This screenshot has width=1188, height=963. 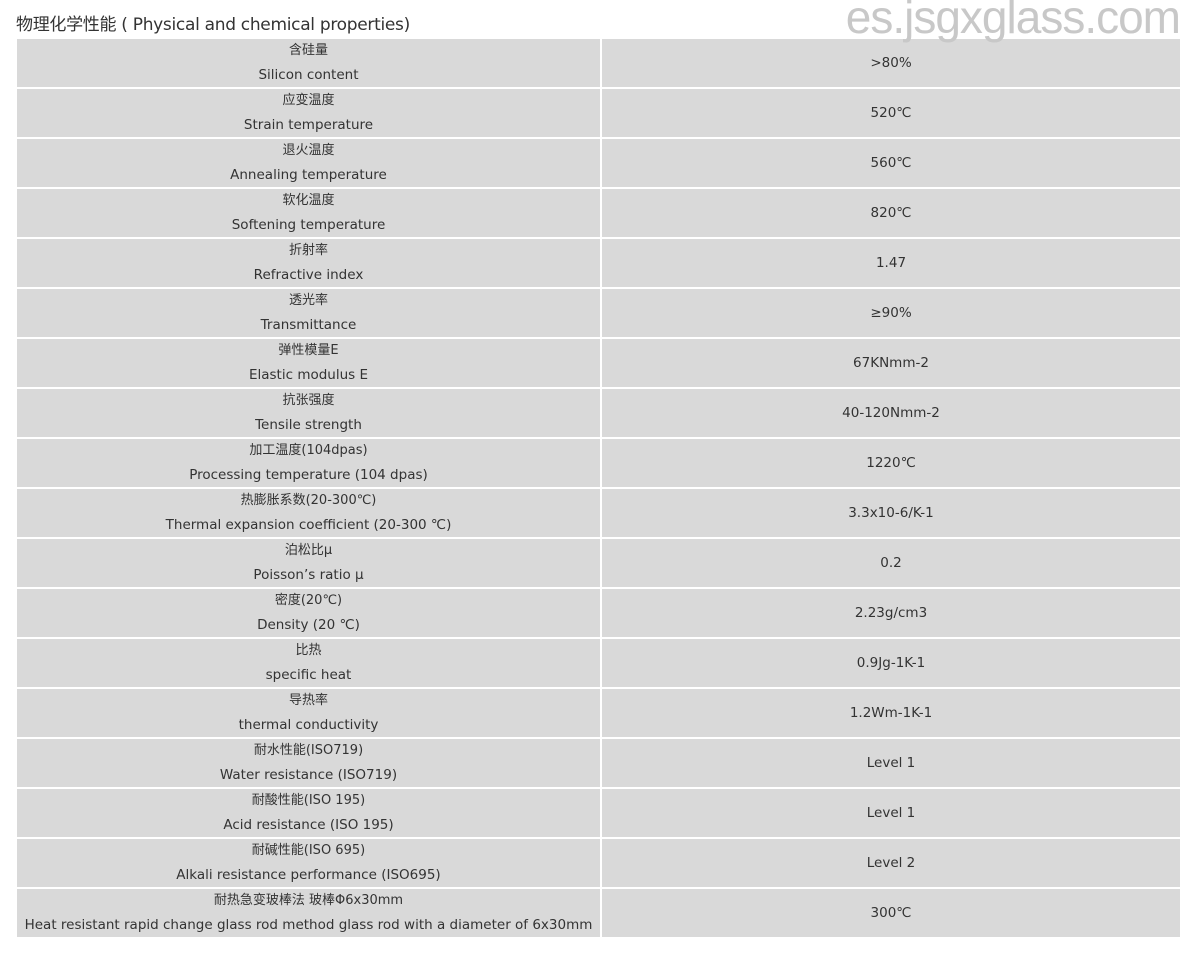 I want to click on property-name-zh: 抗张强度, so click(x=308, y=400).